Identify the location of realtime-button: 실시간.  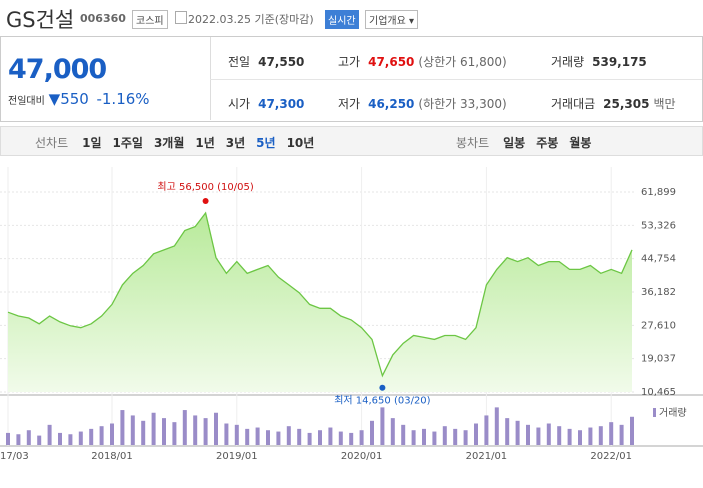
(342, 19).